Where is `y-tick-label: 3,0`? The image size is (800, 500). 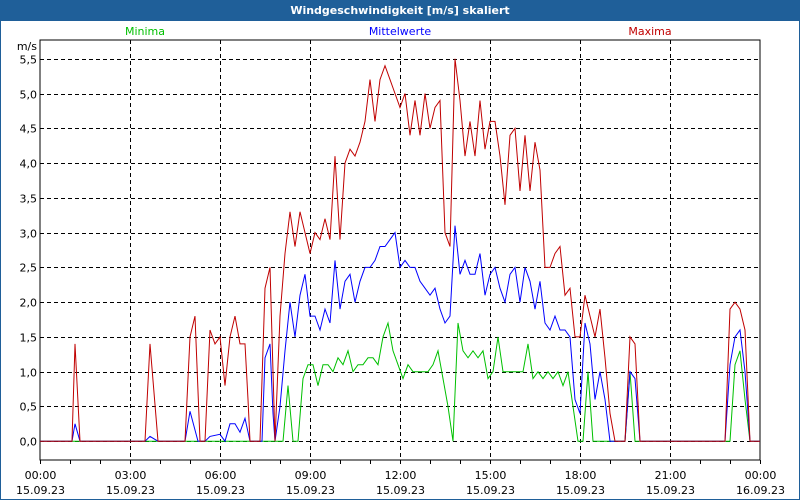 y-tick-label: 3,0 is located at coordinates (29, 234).